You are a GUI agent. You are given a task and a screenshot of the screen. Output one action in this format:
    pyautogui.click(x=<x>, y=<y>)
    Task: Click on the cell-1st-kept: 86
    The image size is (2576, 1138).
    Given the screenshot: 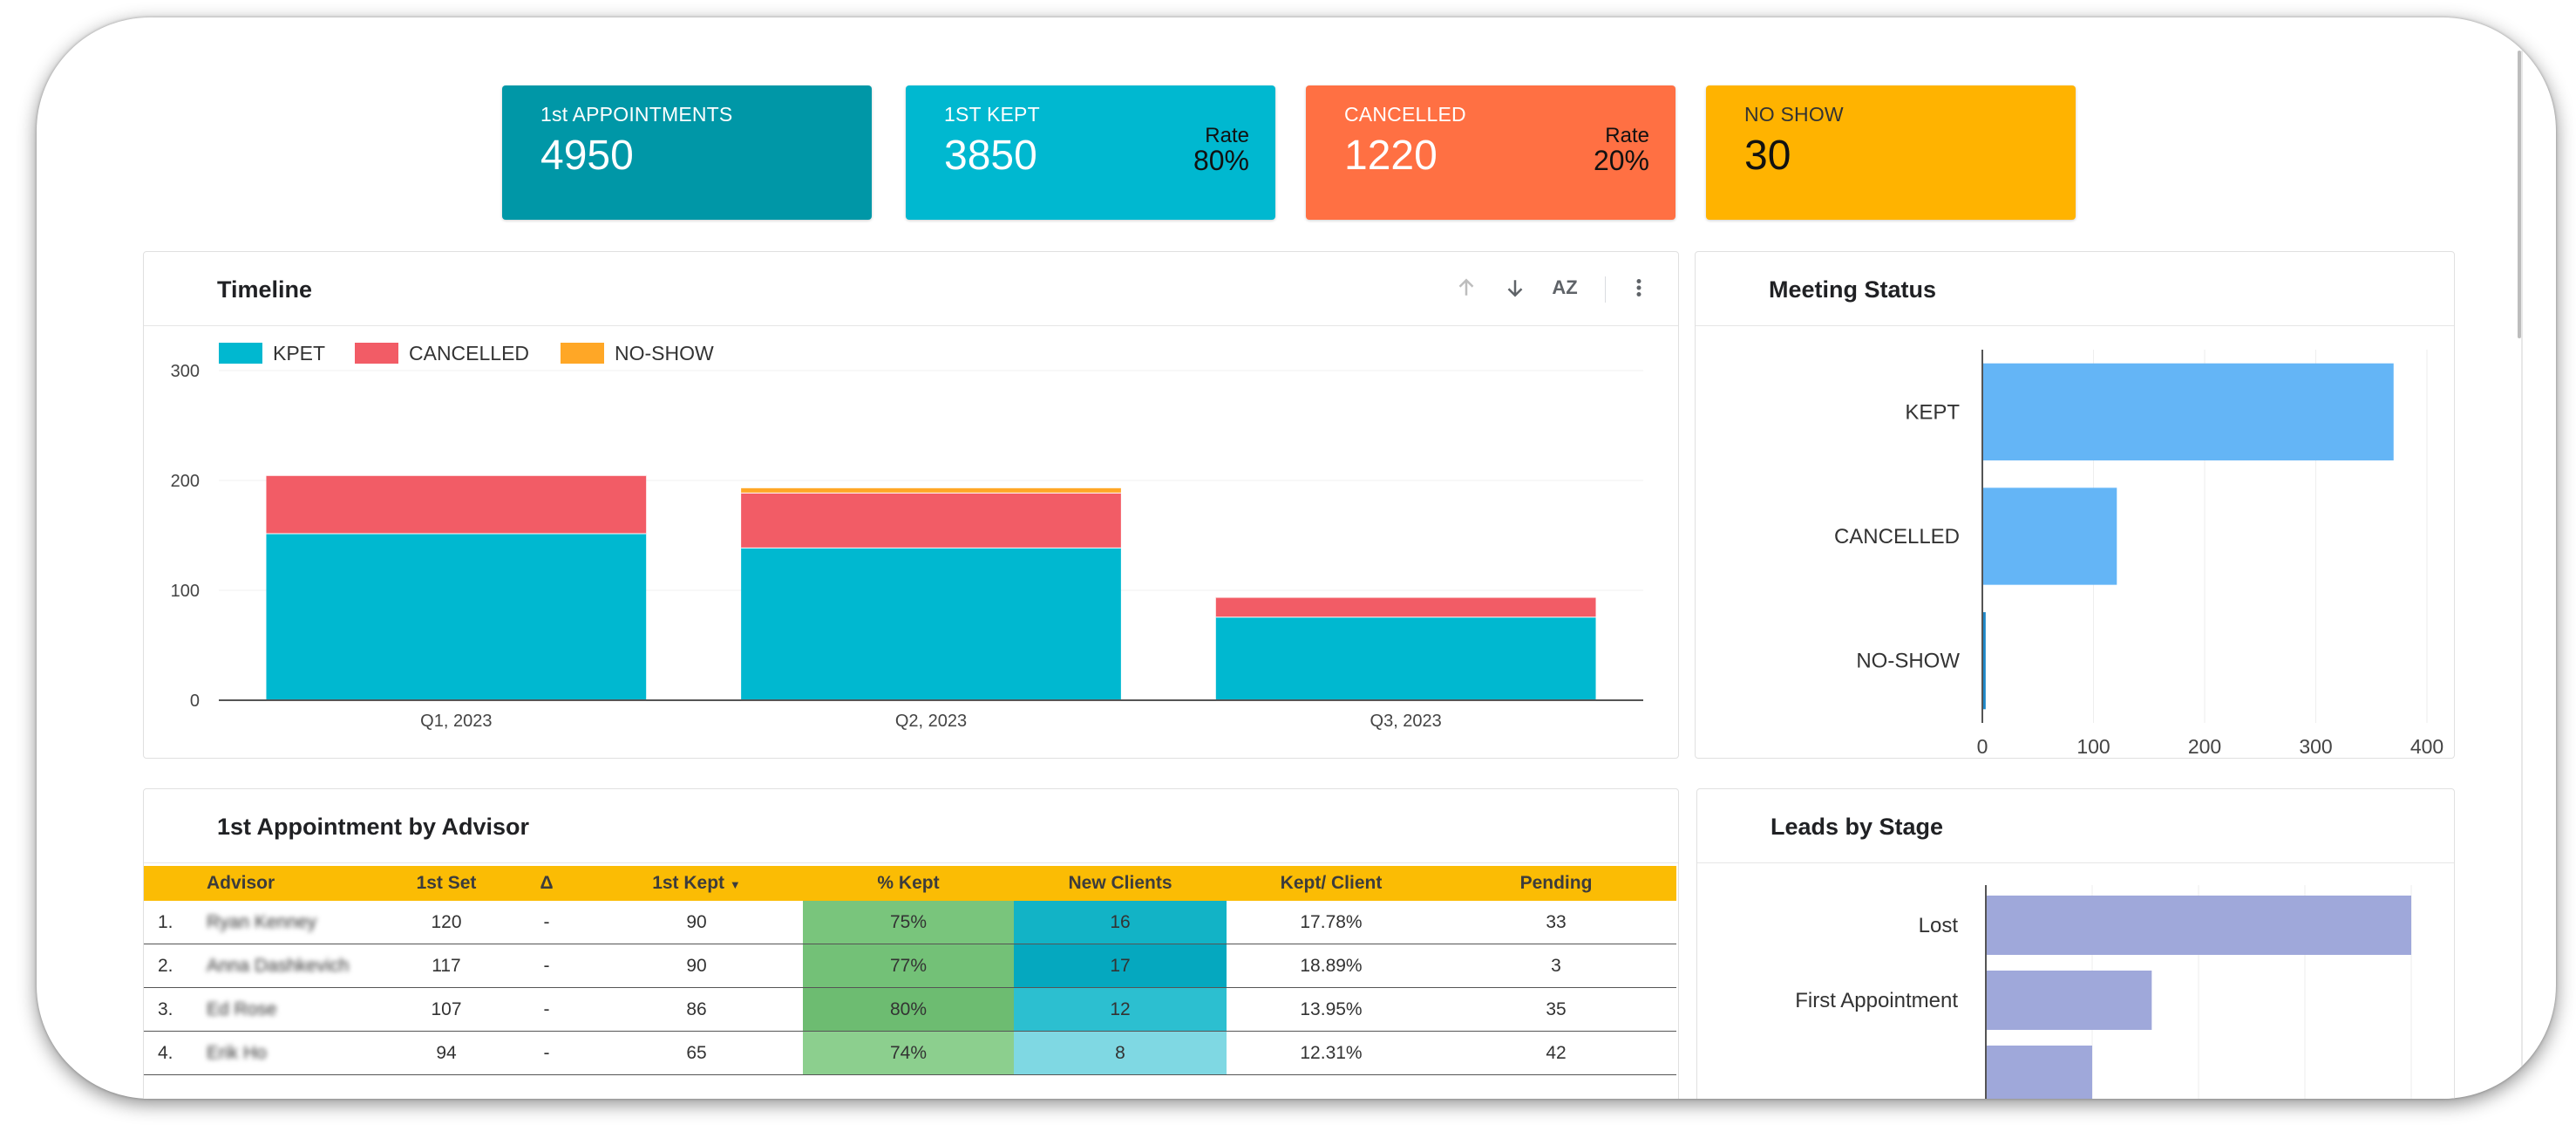 What is the action you would take?
    pyautogui.click(x=696, y=1010)
    